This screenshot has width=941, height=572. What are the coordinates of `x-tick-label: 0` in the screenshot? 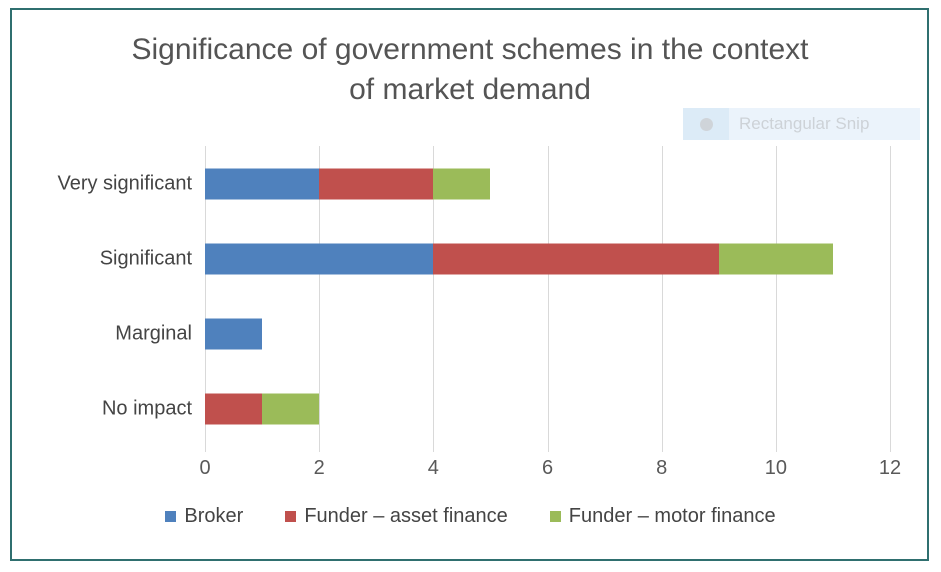 It's located at (205, 468).